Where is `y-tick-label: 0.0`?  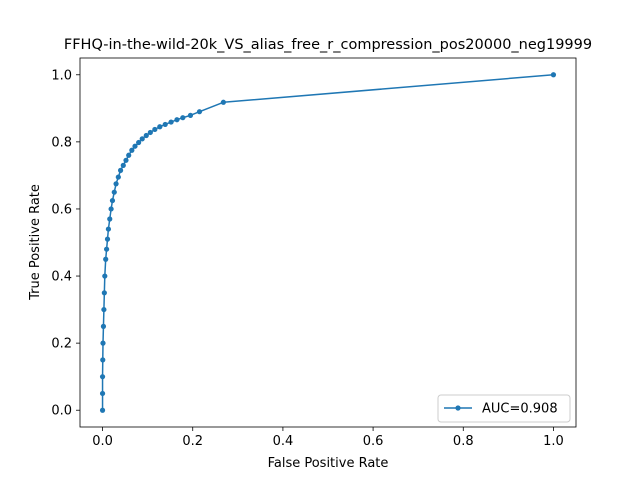
y-tick-label: 0.0 is located at coordinates (61, 411).